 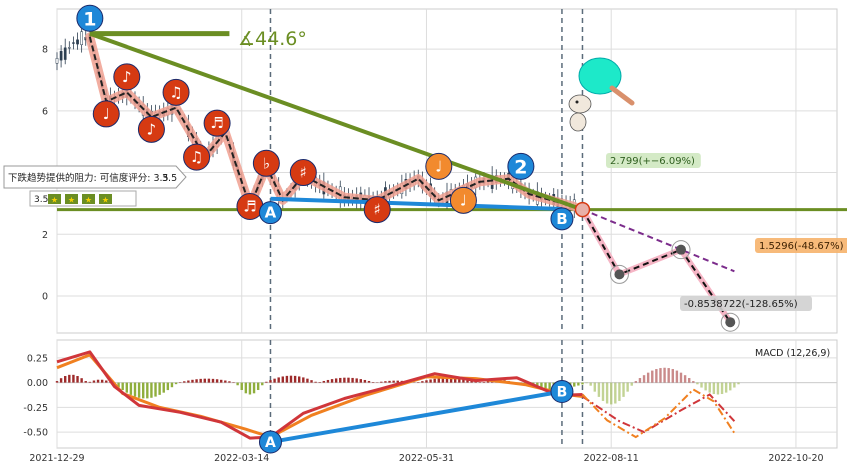 What do you see at coordinates (241, 458) in the screenshot?
I see `x-tick-label: 2022-03-14` at bounding box center [241, 458].